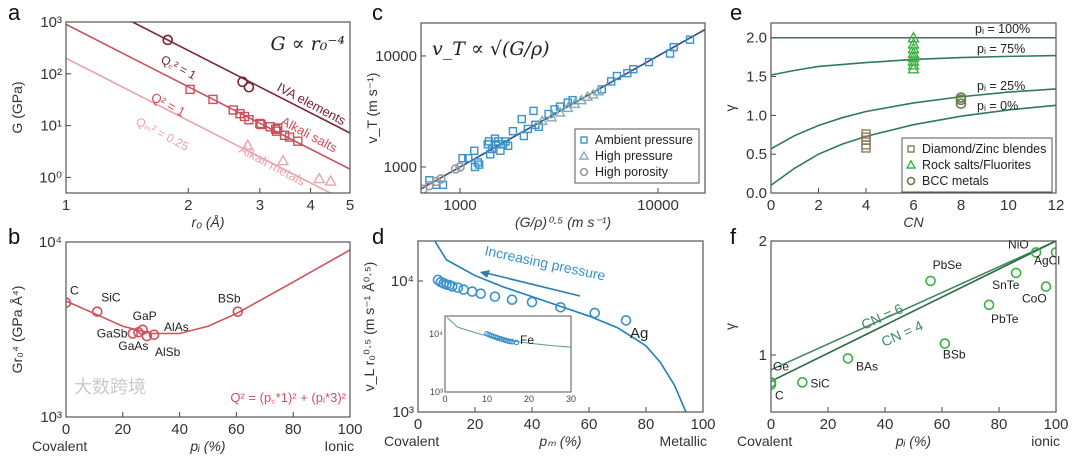  I want to click on end-label-right: Ionic, so click(339, 446).